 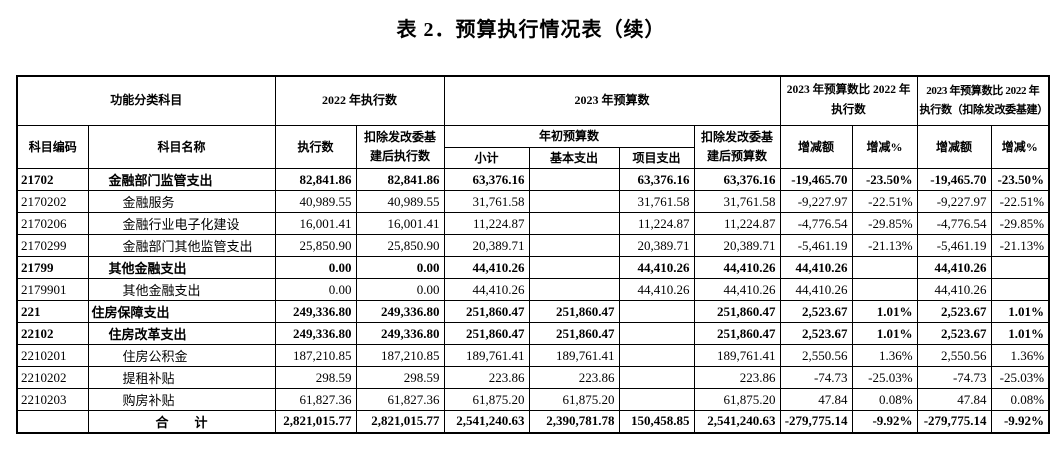 What do you see at coordinates (181, 246) in the screenshot?
I see `cell-subject-name: 金融部门其他监管支出` at bounding box center [181, 246].